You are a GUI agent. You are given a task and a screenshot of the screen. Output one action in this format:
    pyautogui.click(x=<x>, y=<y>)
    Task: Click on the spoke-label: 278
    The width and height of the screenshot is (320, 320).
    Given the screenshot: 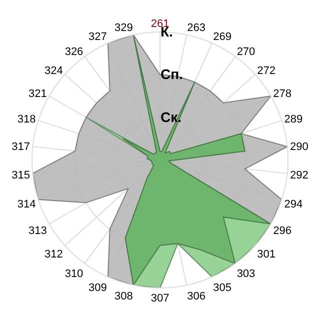 What is the action you would take?
    pyautogui.click(x=282, y=94)
    